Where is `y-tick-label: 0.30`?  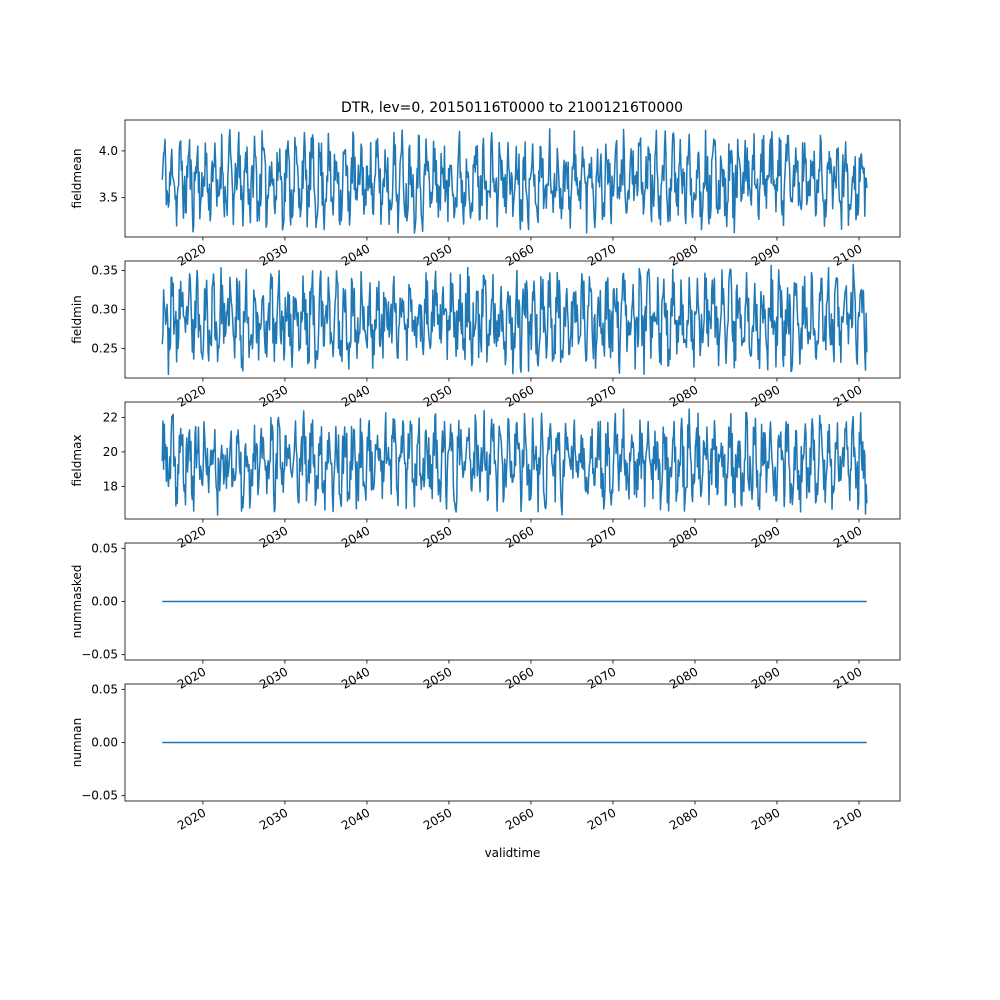 y-tick-label: 0.30 is located at coordinates (104, 309).